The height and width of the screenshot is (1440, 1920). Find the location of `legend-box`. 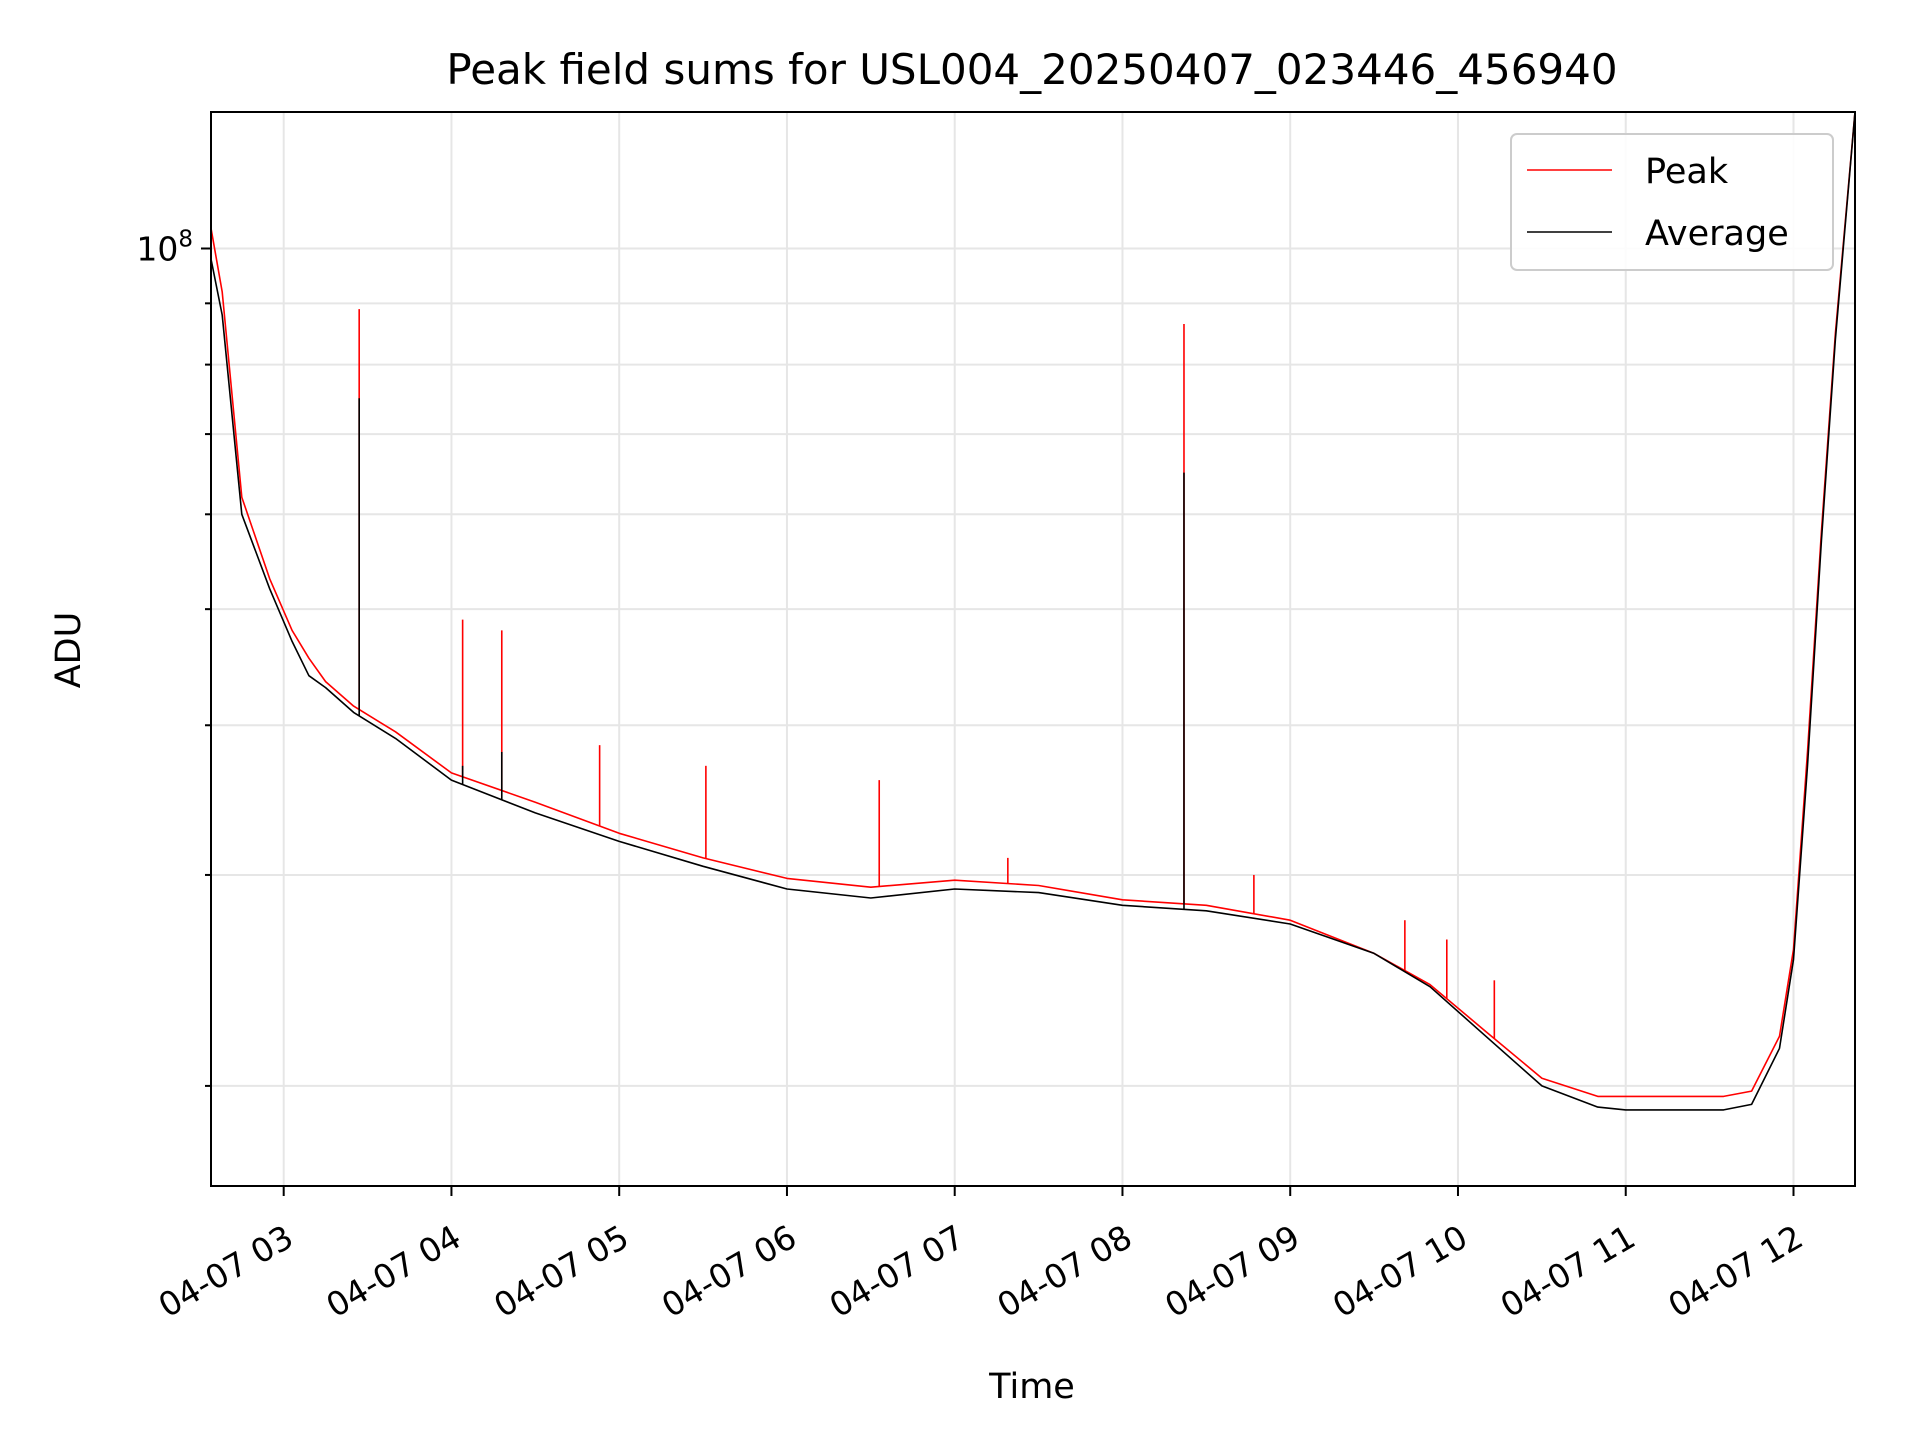

legend-box is located at coordinates (1672, 202).